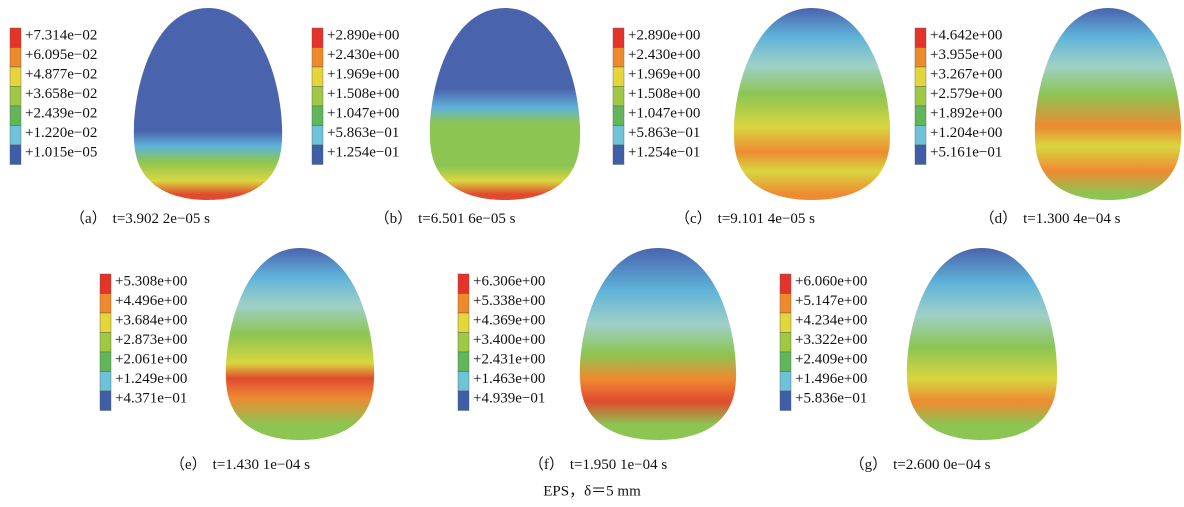 The image size is (1184, 507). I want to click on legend-label: +5.161e−01, so click(966, 152).